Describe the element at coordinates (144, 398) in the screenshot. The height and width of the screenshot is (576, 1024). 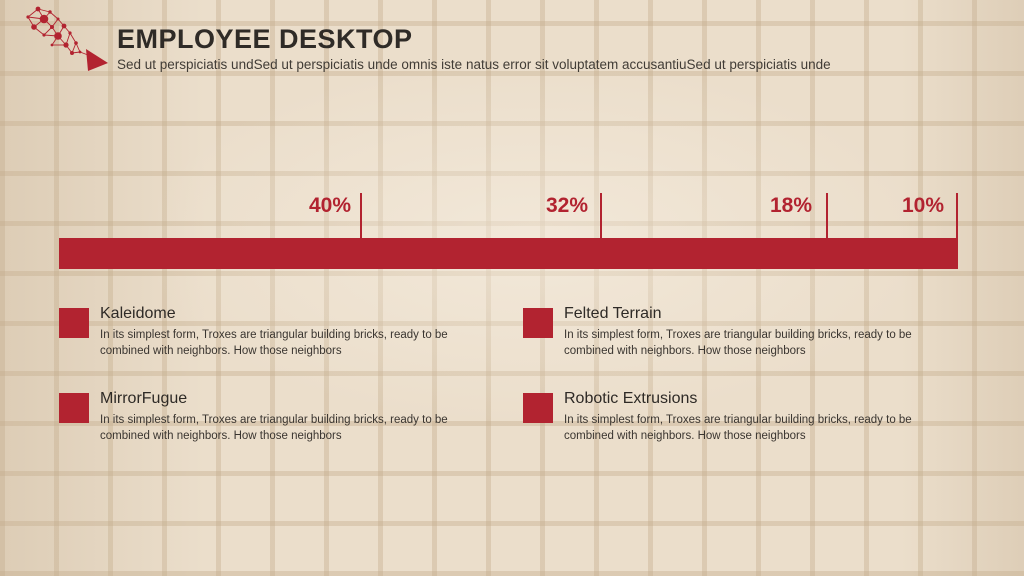
I see `item-title: MirrorFugue` at that location.